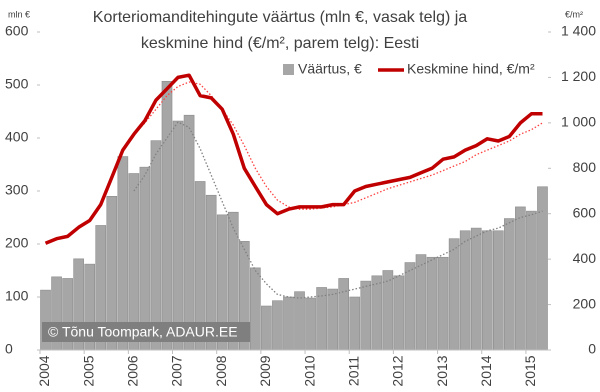  What do you see at coordinates (578, 31) in the screenshot?
I see `y2-tick-label: 1 400` at bounding box center [578, 31].